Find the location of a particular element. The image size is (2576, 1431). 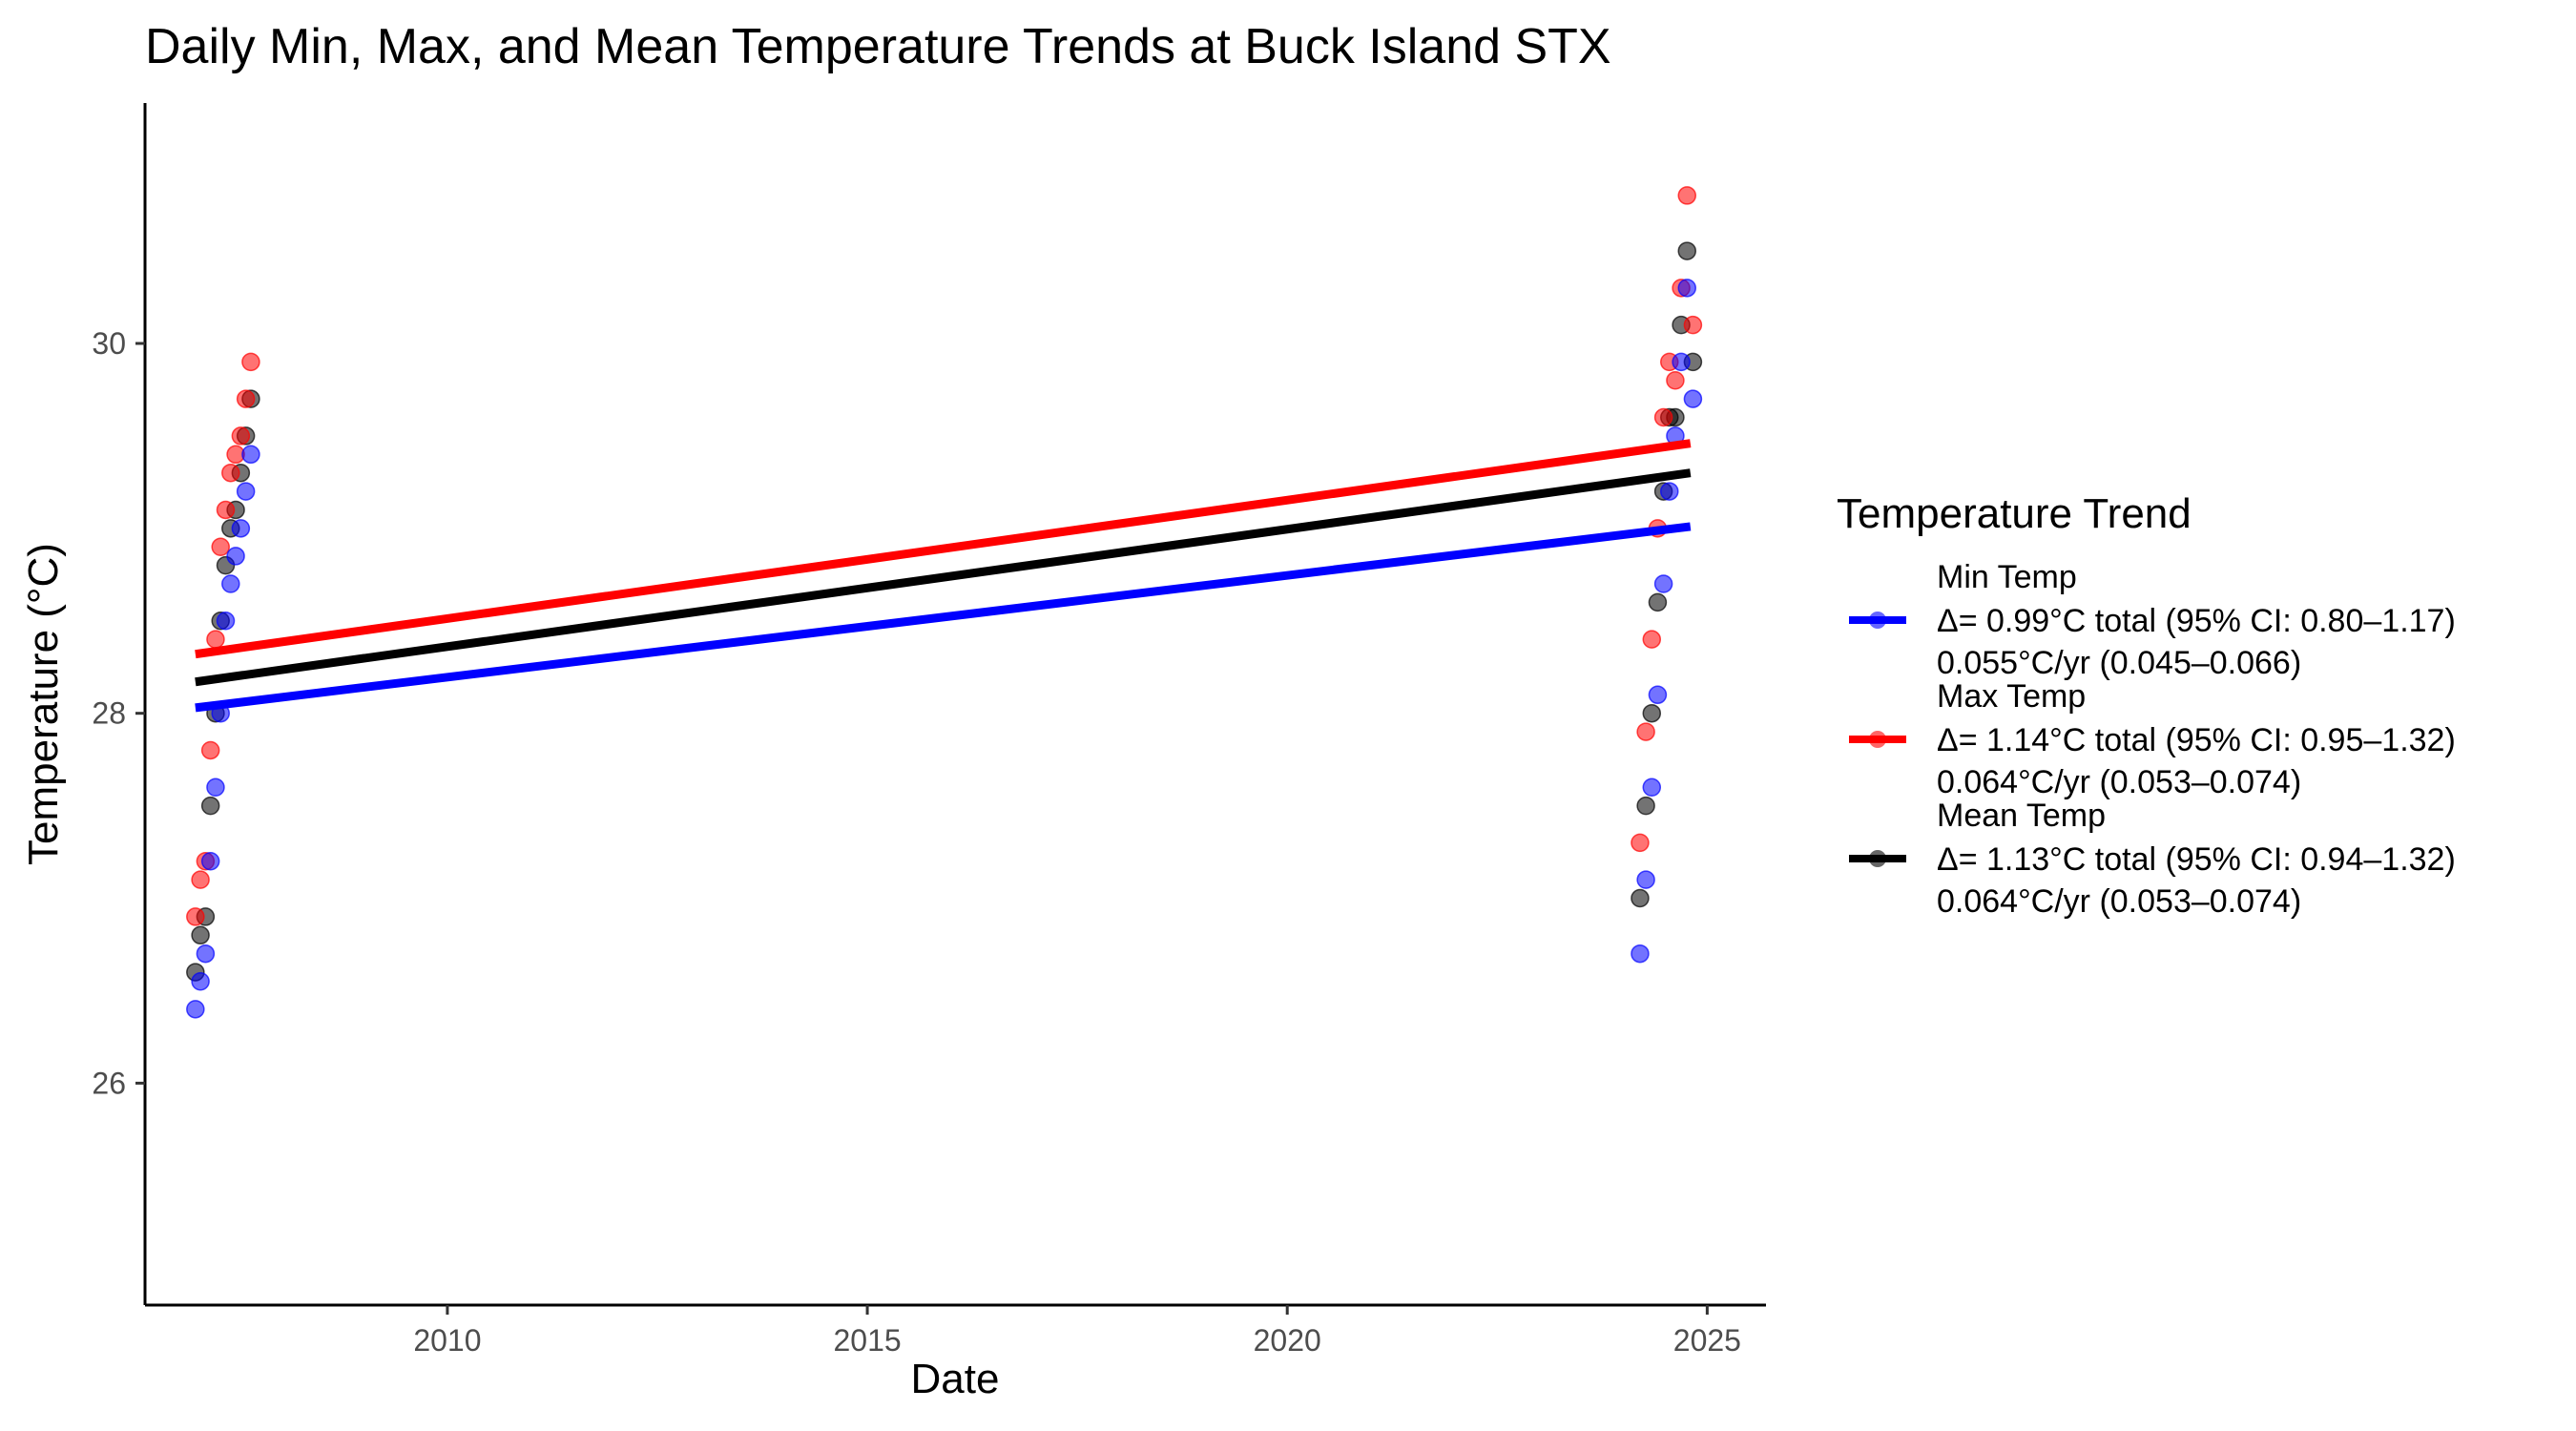

x-tick-label: 2015 is located at coordinates (867, 1340).